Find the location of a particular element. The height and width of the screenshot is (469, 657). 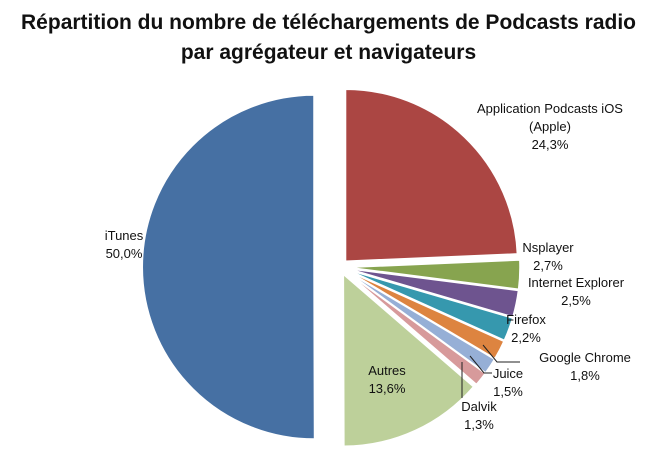

slice-label-google-chrome: Google Chrome 1,8% is located at coordinates (585, 366).